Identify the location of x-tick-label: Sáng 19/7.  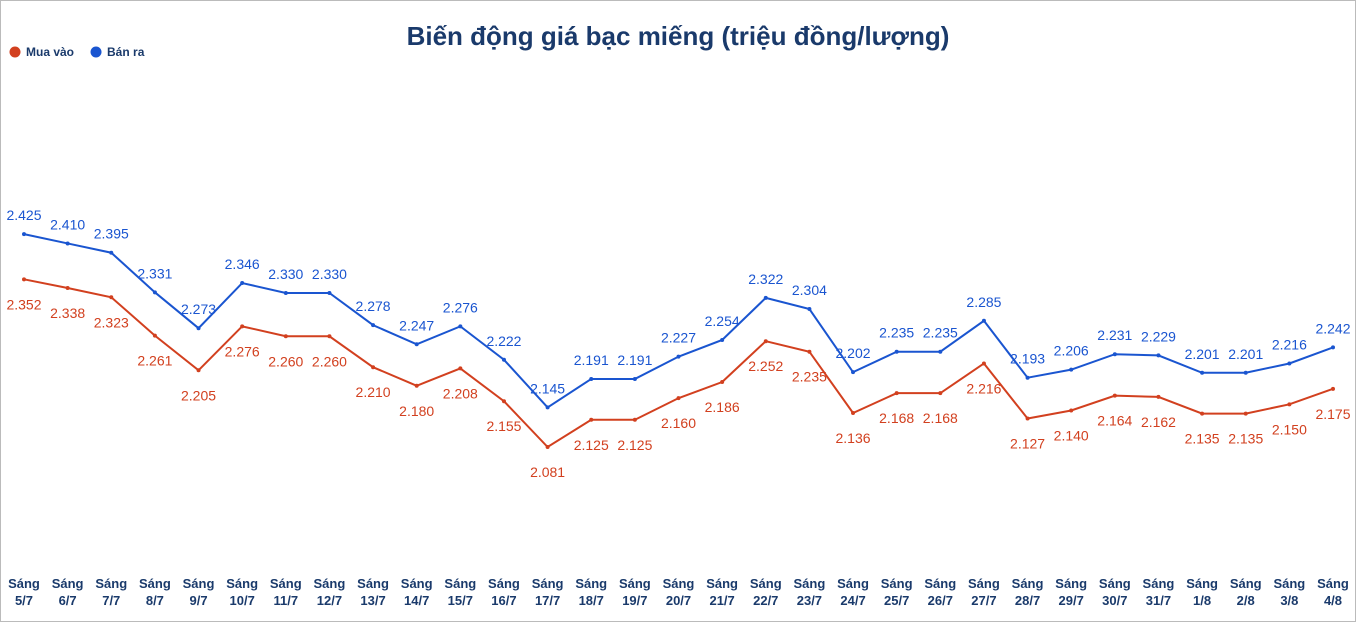
(634, 592).